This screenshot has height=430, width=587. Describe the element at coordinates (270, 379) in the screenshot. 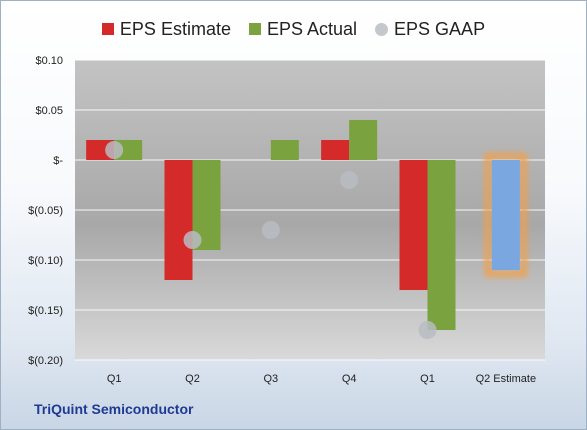

I see `x-tick-label: Q3` at that location.